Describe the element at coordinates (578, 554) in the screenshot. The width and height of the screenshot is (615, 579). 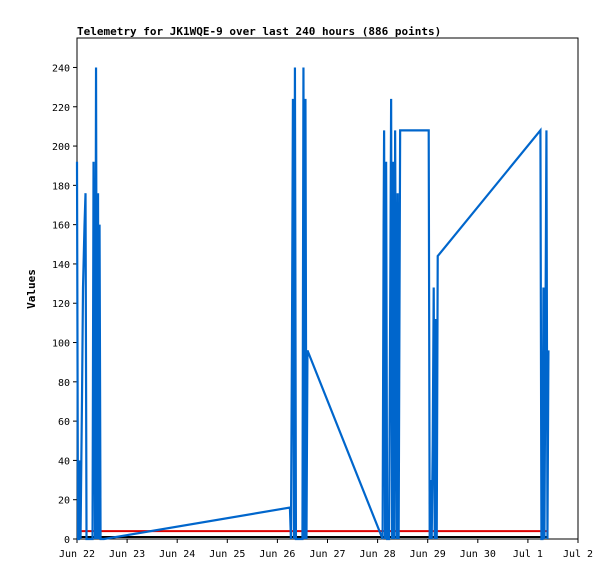
I see `x-tick-label: Jul 2` at that location.